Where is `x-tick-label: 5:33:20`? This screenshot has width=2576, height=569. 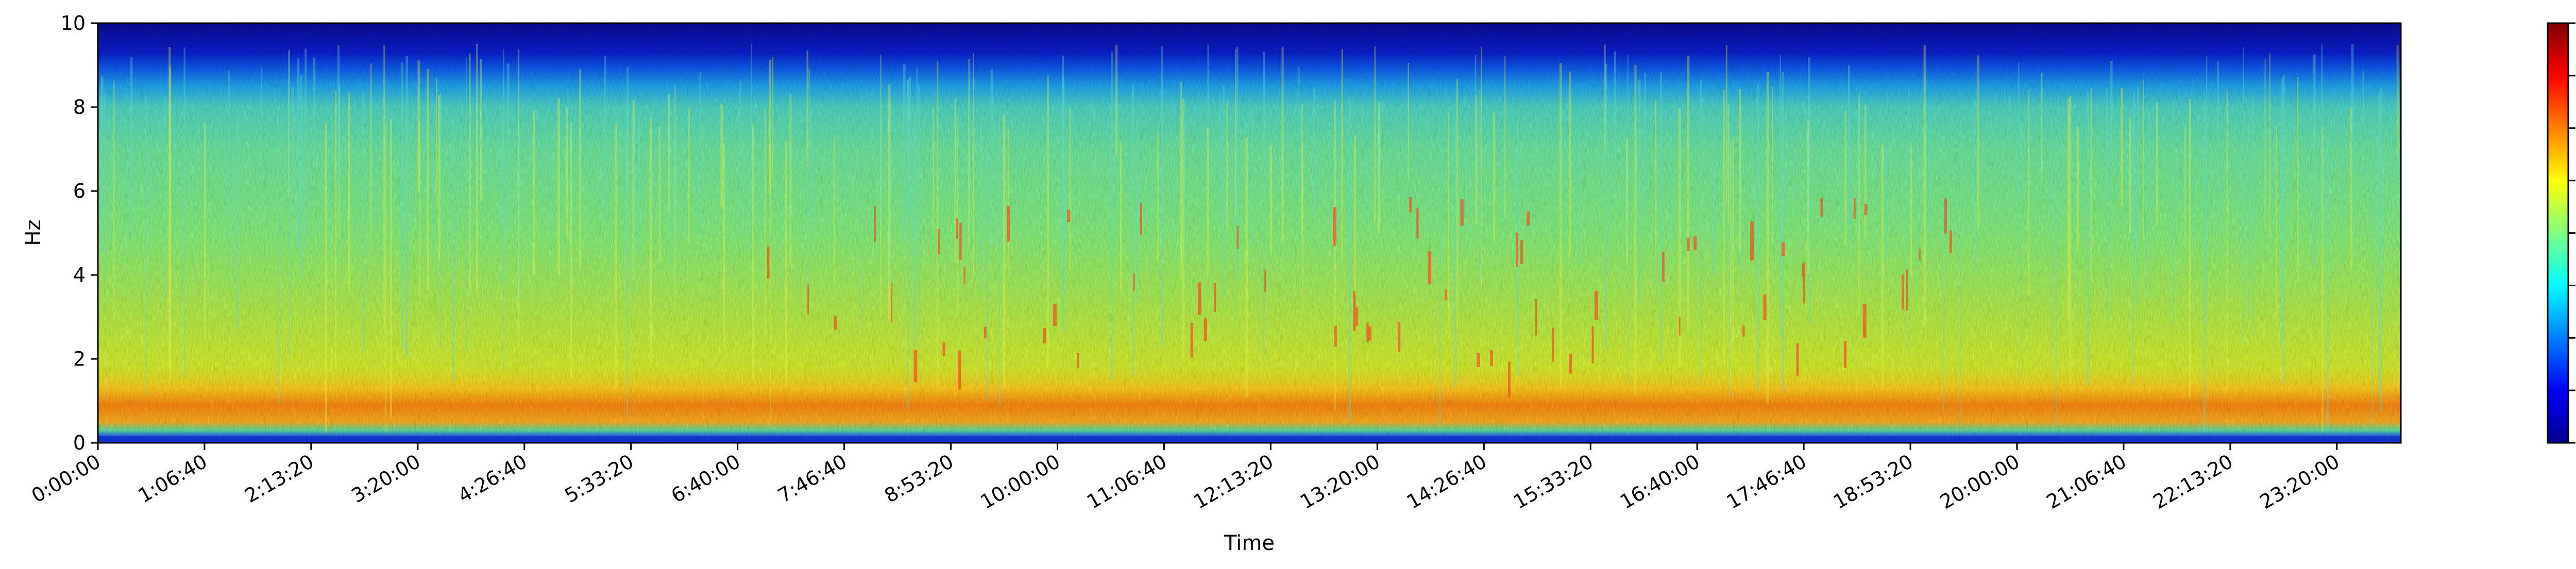
x-tick-label: 5:33:20 is located at coordinates (599, 478).